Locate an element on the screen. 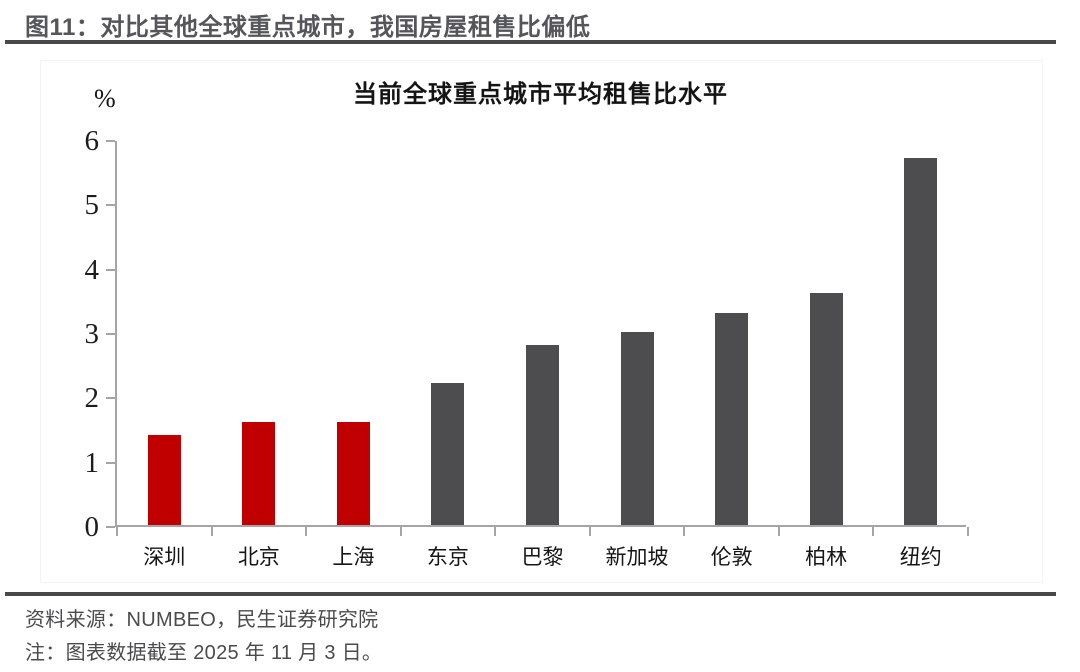 This screenshot has height=672, width=1080. bar-新加坡 is located at coordinates (637, 428).